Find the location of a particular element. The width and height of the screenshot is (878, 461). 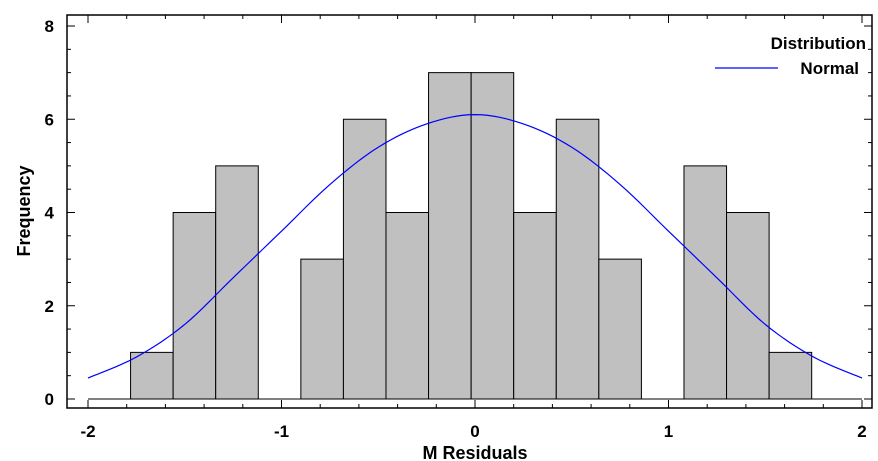

y-tick-label: 2 is located at coordinates (49, 306).